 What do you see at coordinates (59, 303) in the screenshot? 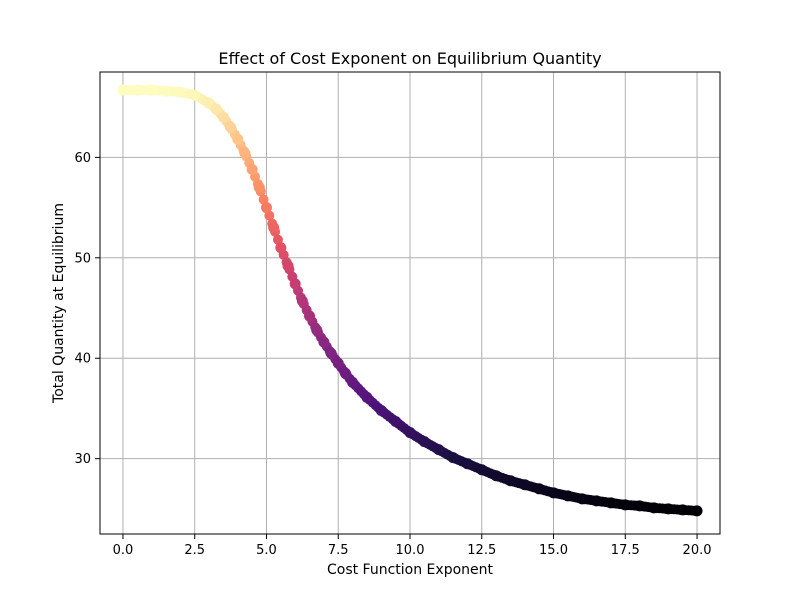
I see `y-axis-label: Total Quantity at Equilibrium` at bounding box center [59, 303].